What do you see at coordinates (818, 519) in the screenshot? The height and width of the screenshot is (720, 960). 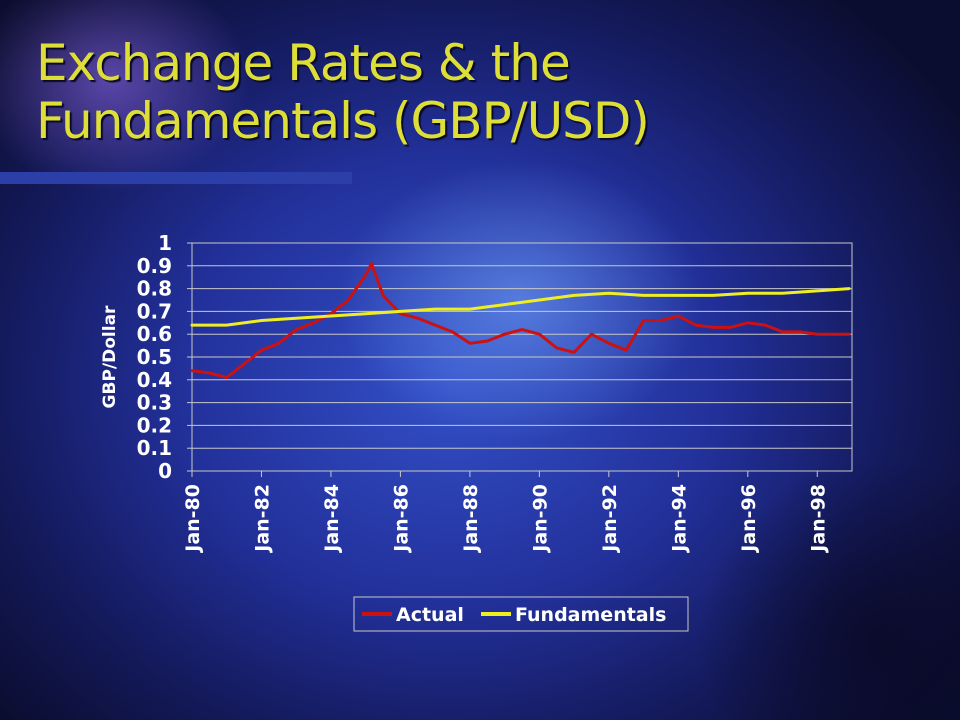 I see `x-tick-label: Jan-98` at bounding box center [818, 519].